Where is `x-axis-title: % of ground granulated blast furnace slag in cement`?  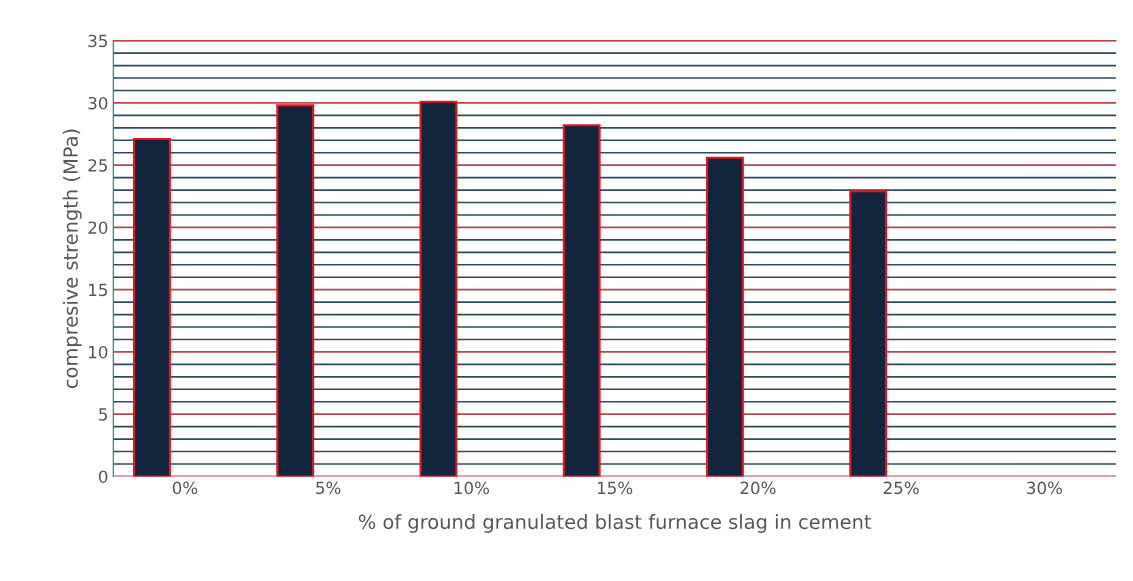
x-axis-title: % of ground granulated blast furnace slag in cement is located at coordinates (615, 523).